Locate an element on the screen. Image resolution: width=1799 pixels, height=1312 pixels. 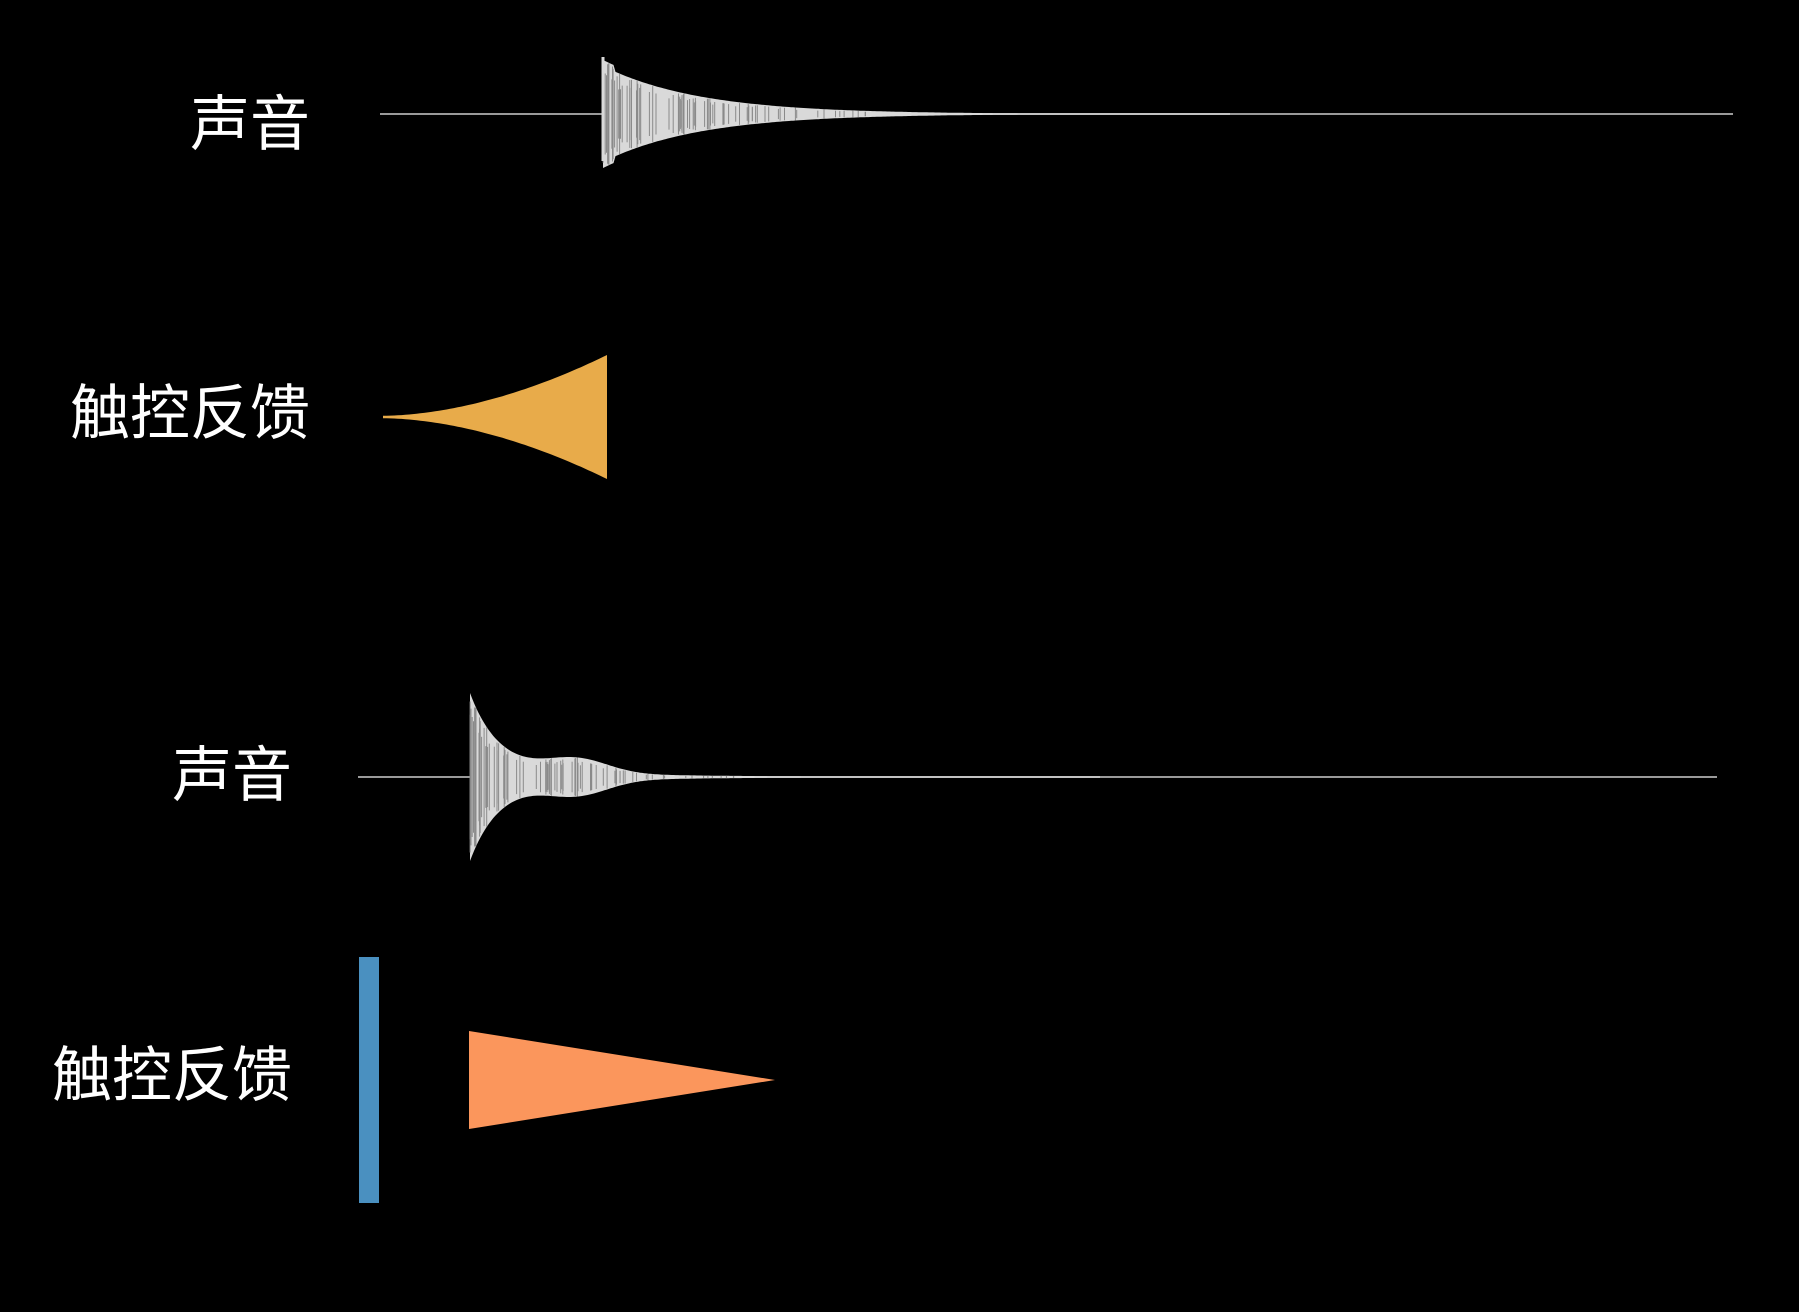
row1-sound-label: 声音 is located at coordinates (250, 125).